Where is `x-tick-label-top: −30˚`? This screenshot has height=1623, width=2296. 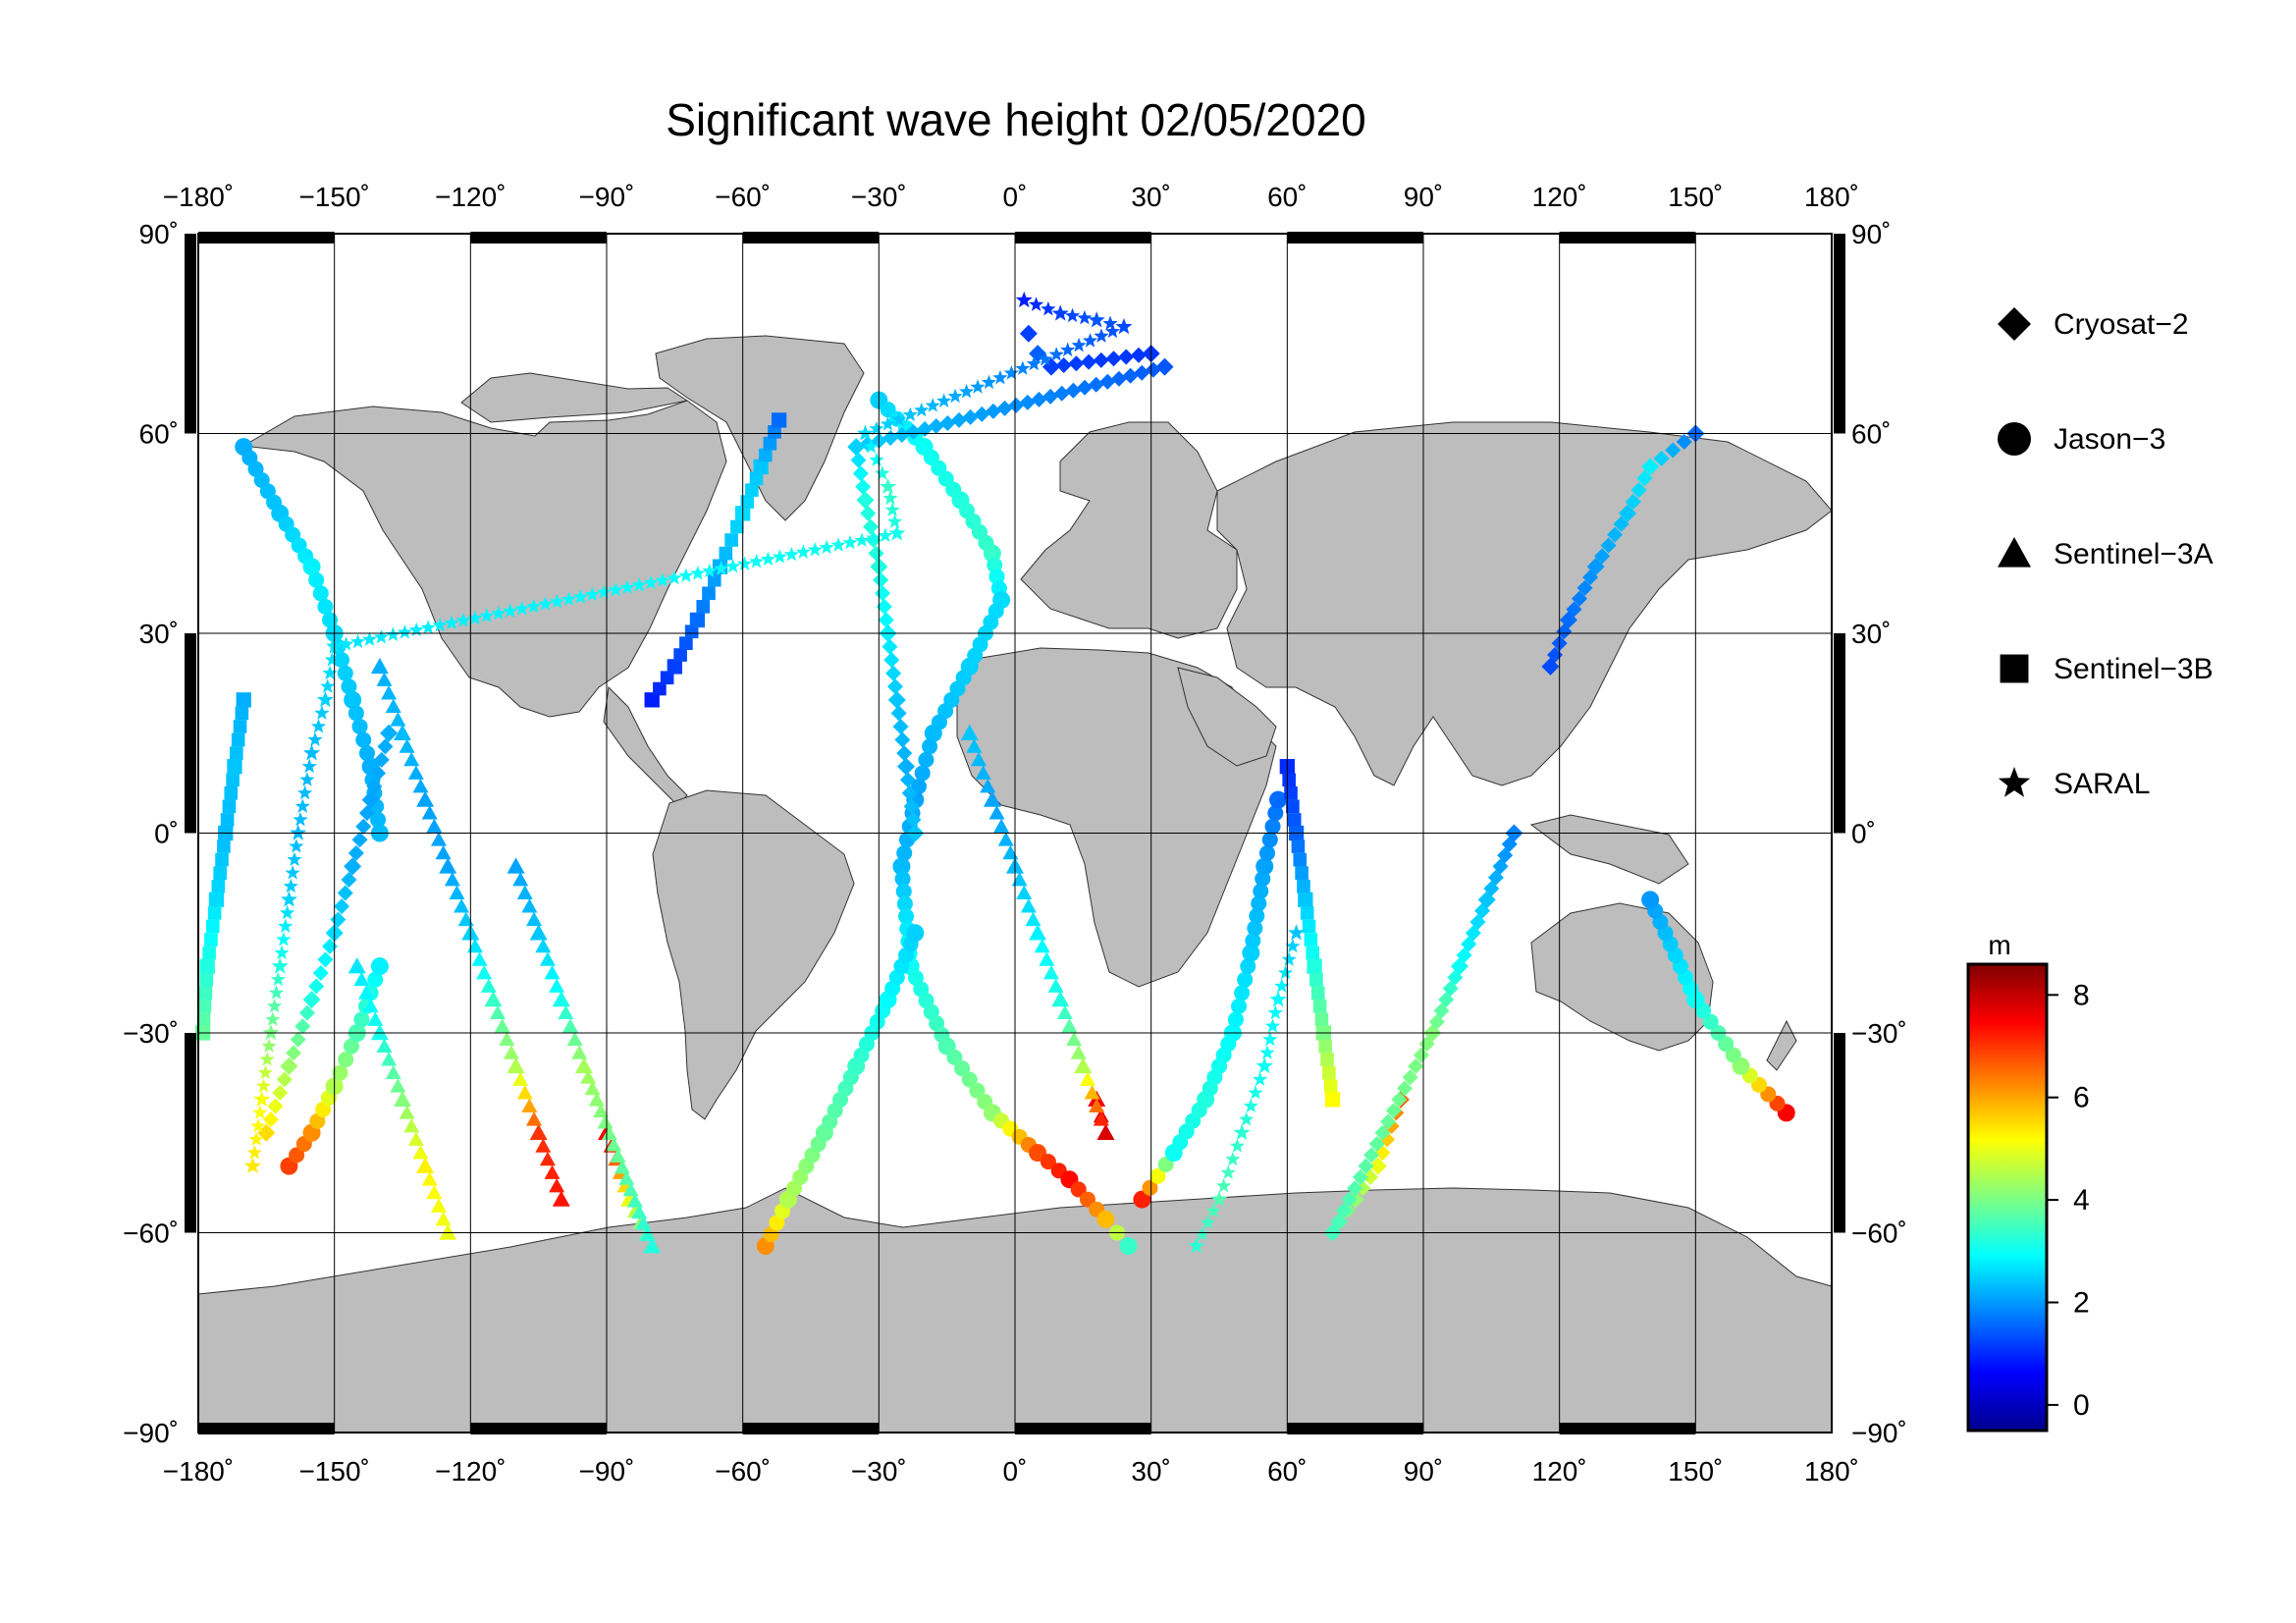
x-tick-label-top: −30˚ is located at coordinates (879, 197).